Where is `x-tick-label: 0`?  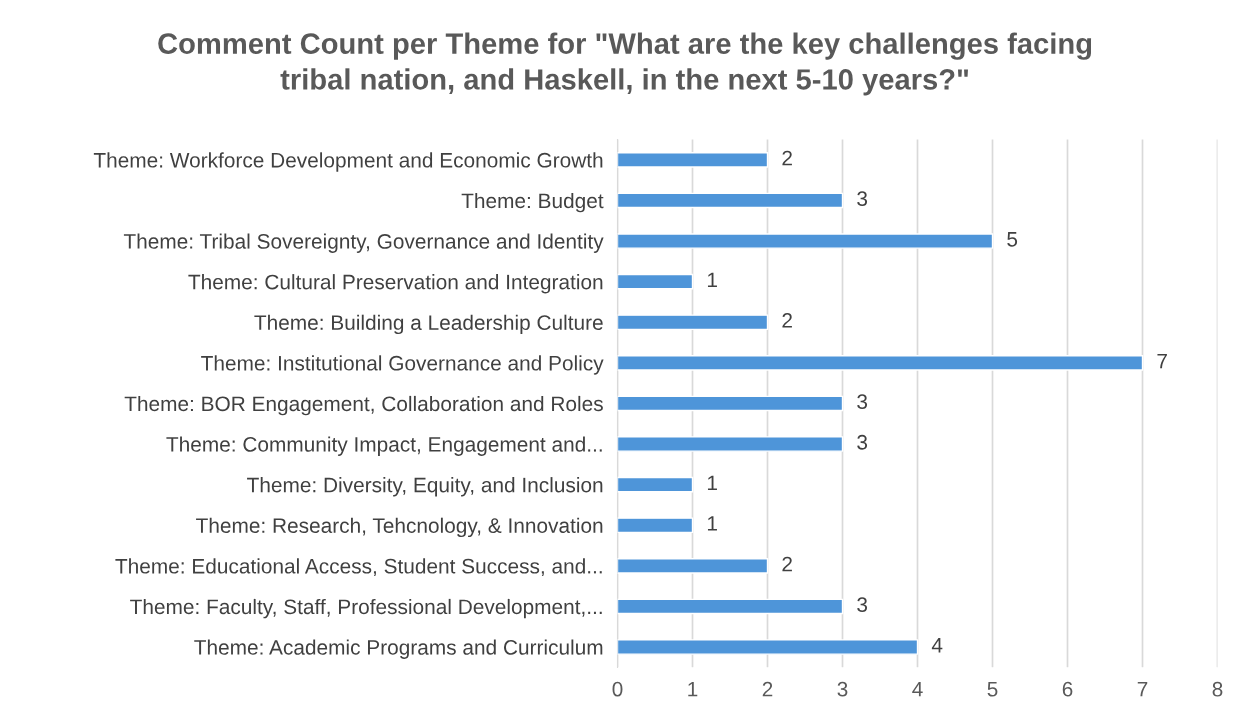 x-tick-label: 0 is located at coordinates (617, 689).